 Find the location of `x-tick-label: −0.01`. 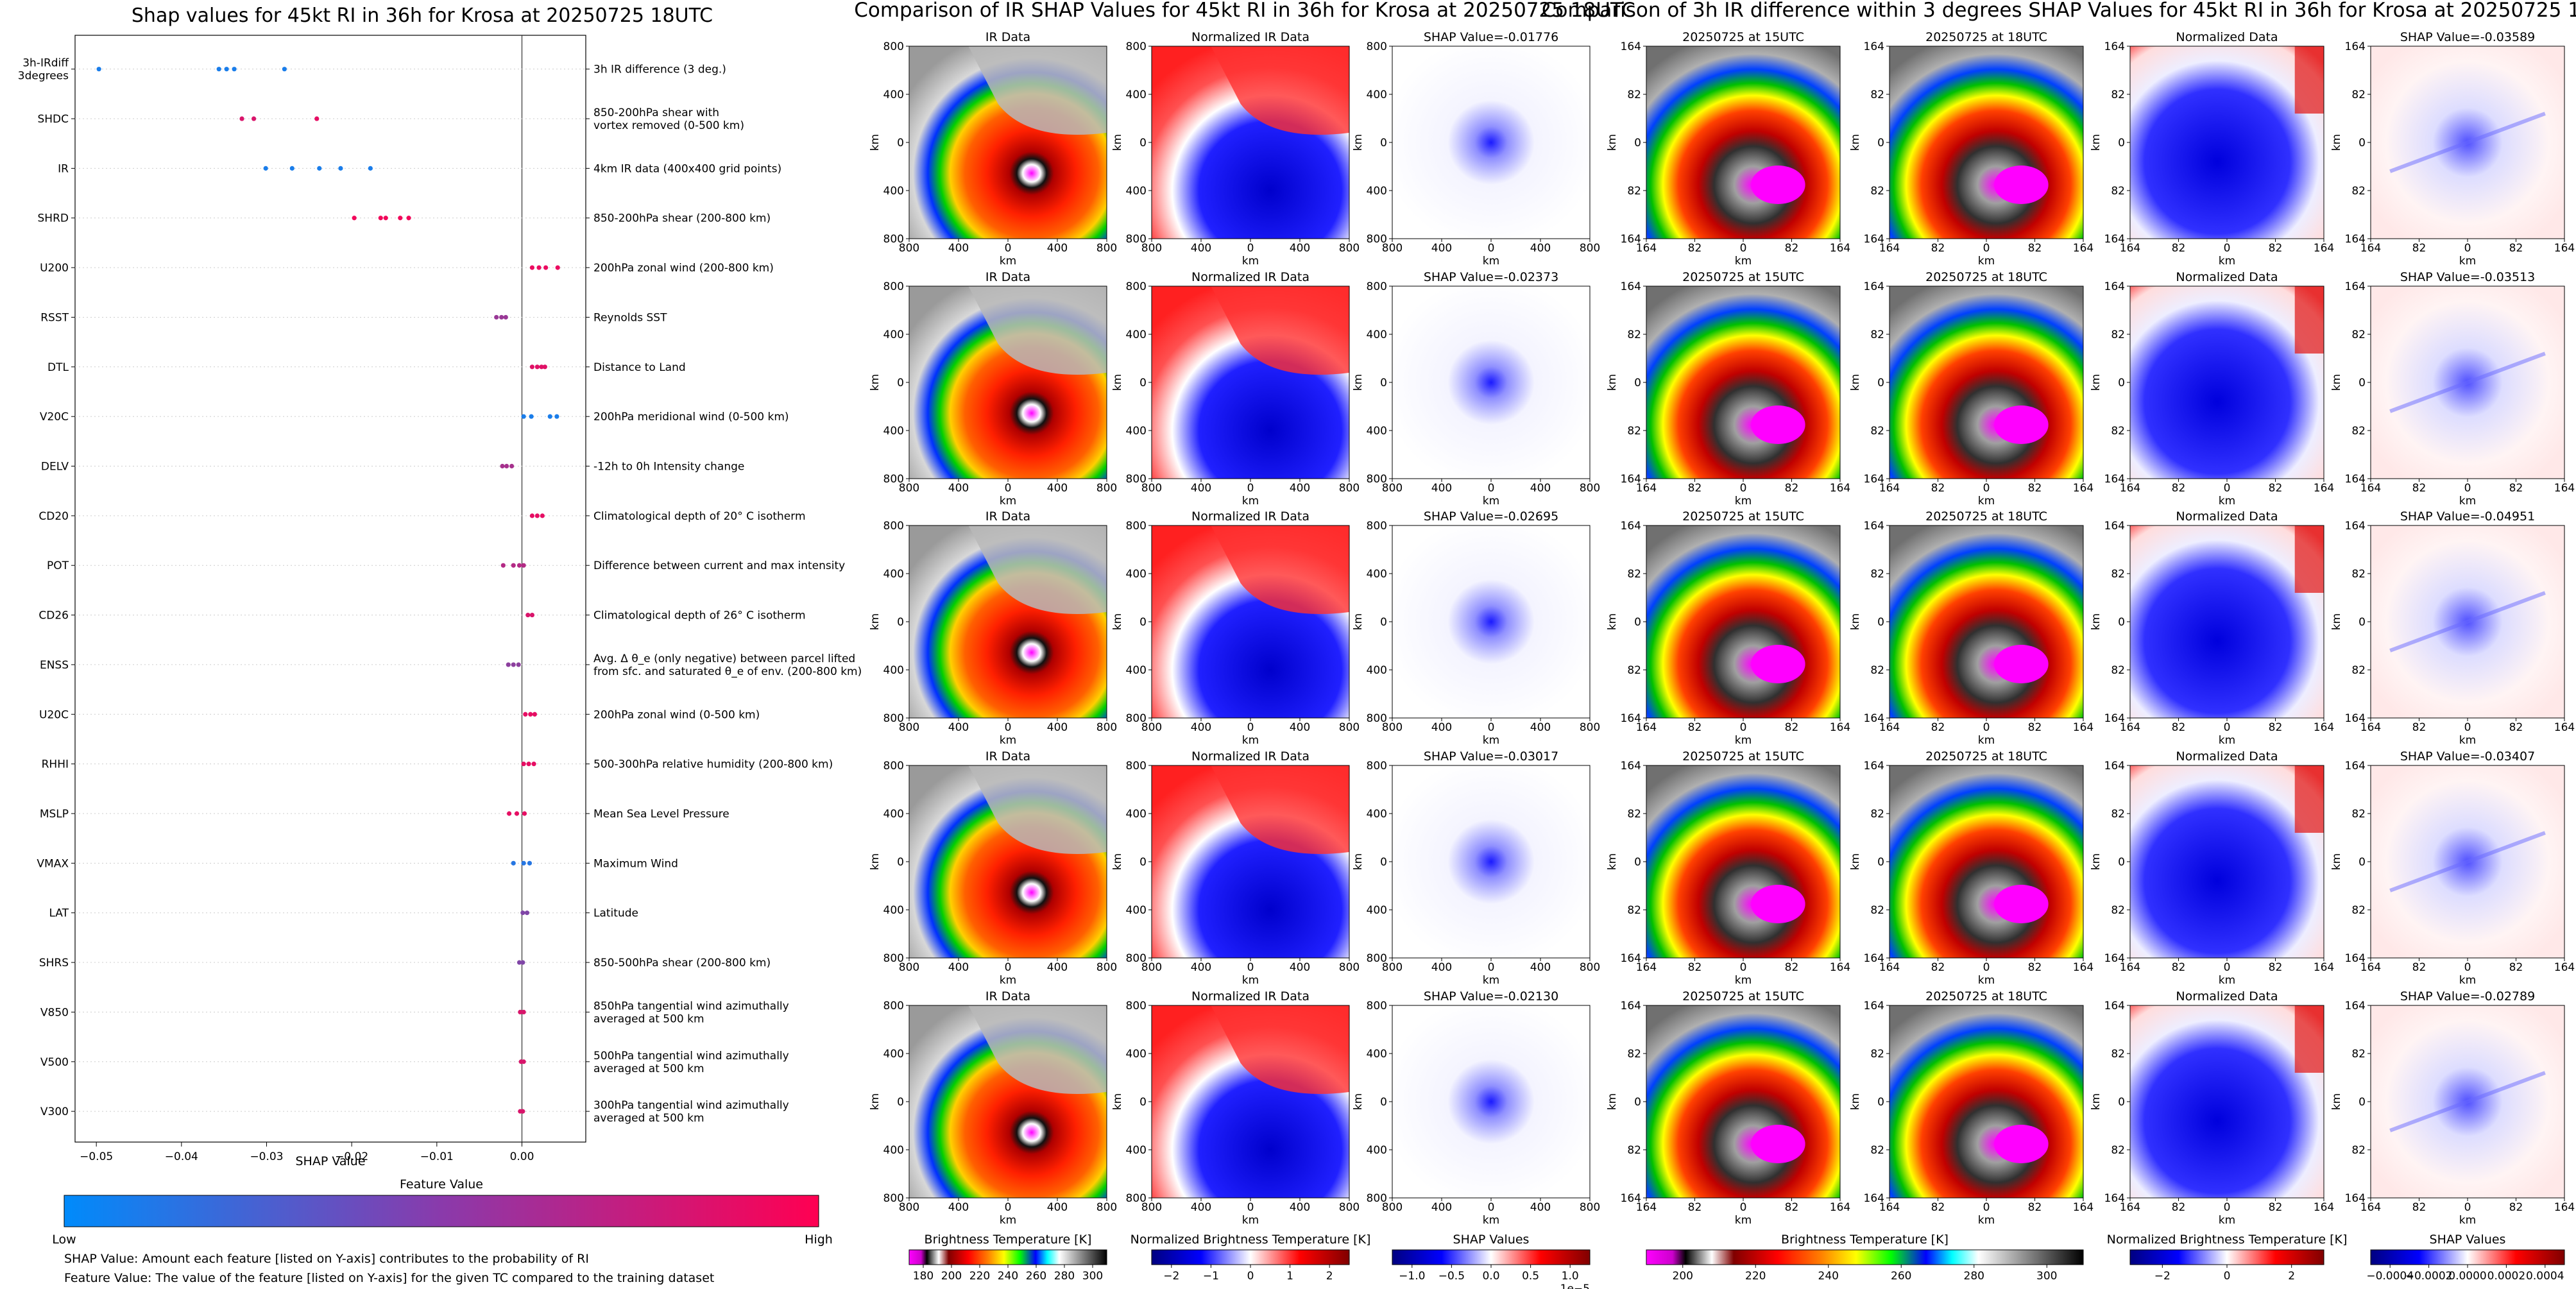

x-tick-label: −0.01 is located at coordinates (437, 1156).